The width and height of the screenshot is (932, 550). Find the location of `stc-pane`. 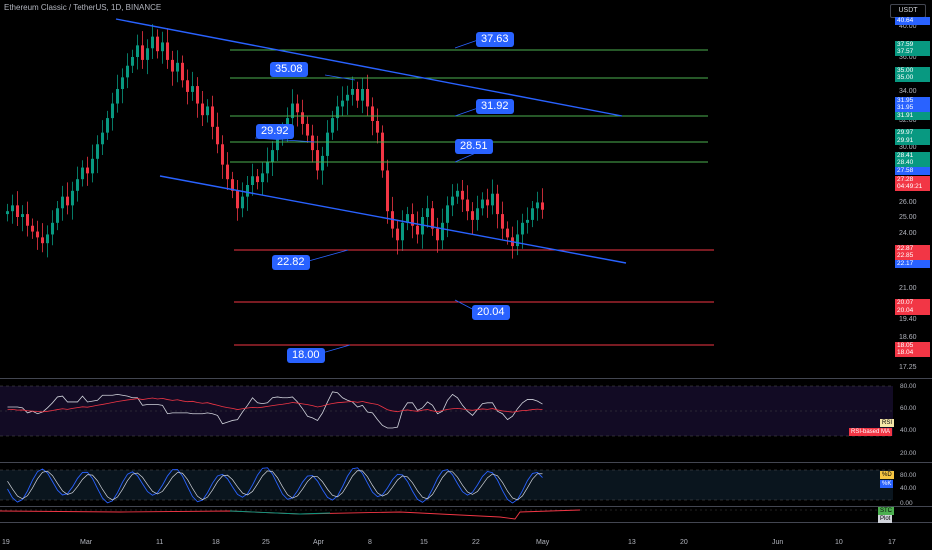

stc-pane is located at coordinates (446, 515).